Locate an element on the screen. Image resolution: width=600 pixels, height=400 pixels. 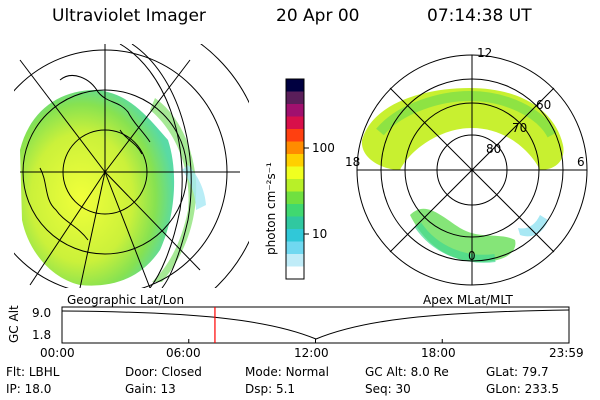
magnetic-aurora-image is located at coordinates (462, 175).